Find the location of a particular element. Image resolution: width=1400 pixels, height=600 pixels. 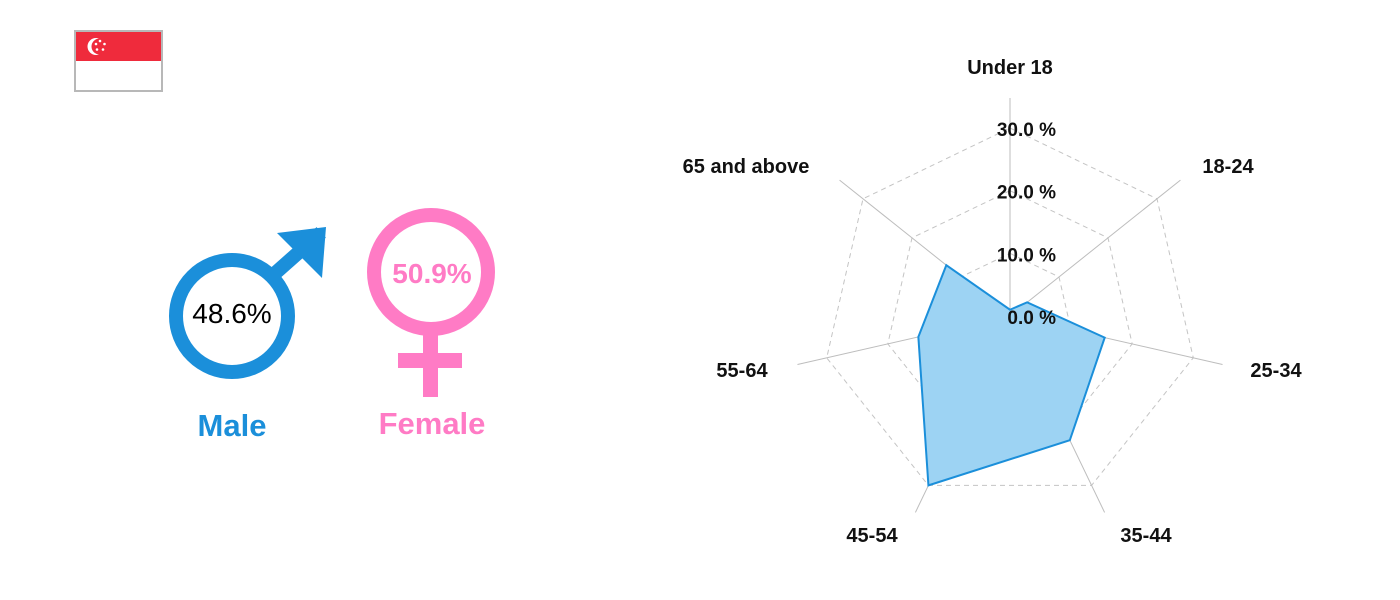

gender-symbols is located at coordinates (332, 302).